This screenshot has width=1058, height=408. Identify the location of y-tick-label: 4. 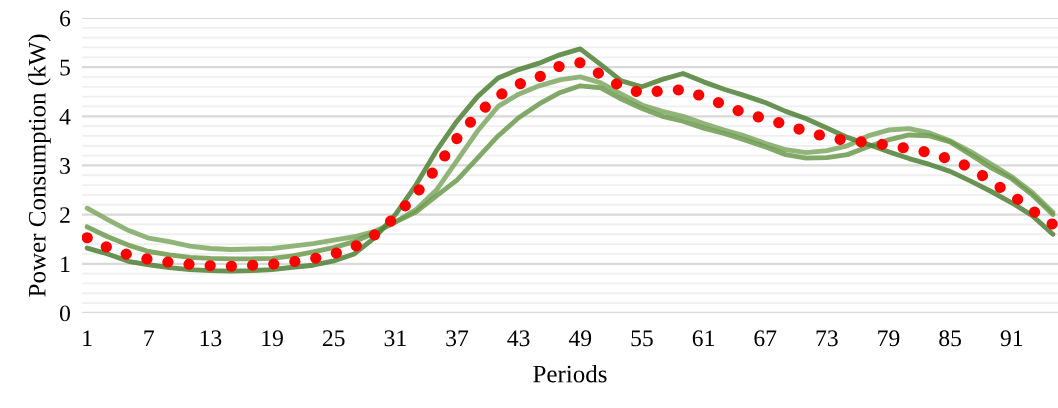
(65, 116).